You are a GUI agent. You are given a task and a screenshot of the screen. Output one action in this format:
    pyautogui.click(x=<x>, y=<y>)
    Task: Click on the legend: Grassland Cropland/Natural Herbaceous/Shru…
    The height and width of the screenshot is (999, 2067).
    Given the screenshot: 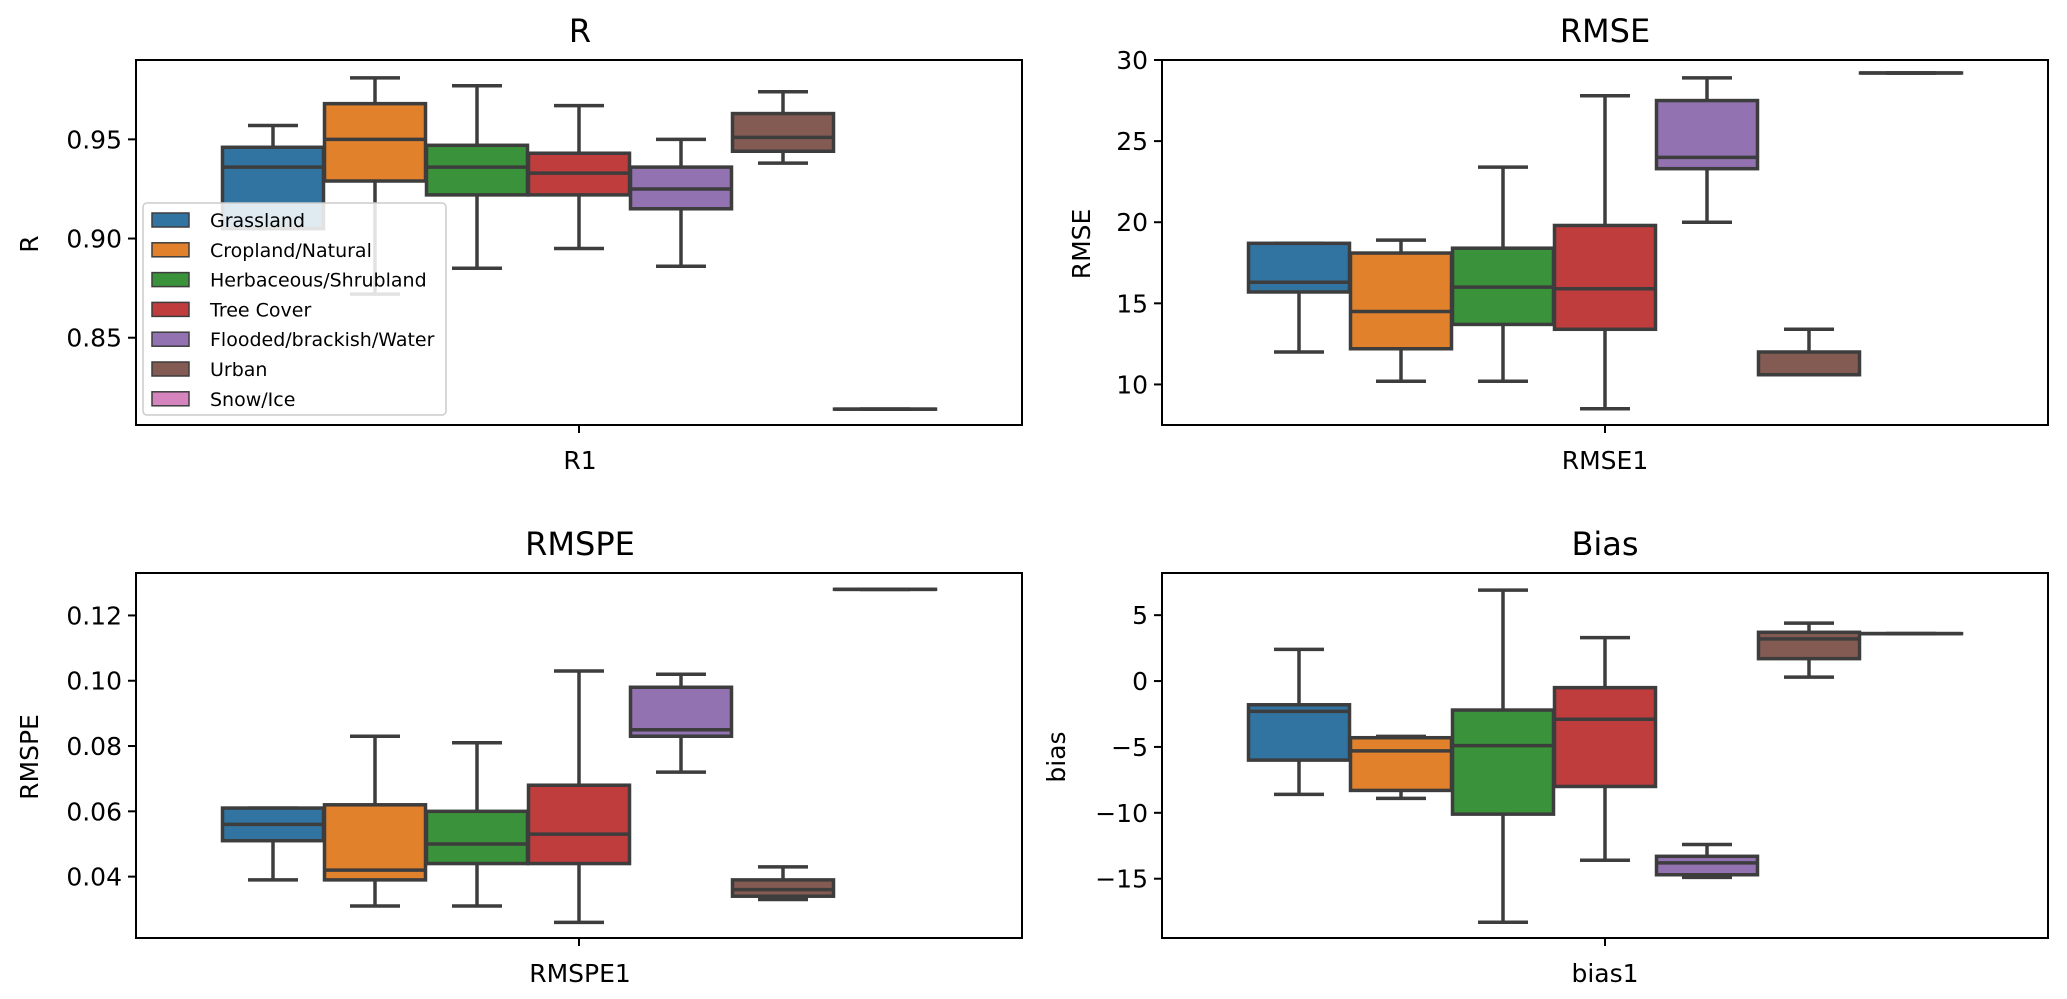 What is the action you would take?
    pyautogui.click(x=294, y=309)
    